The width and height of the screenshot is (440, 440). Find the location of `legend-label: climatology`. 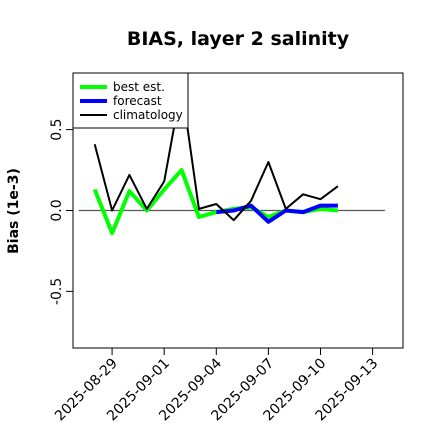

legend-label: climatology is located at coordinates (148, 115).